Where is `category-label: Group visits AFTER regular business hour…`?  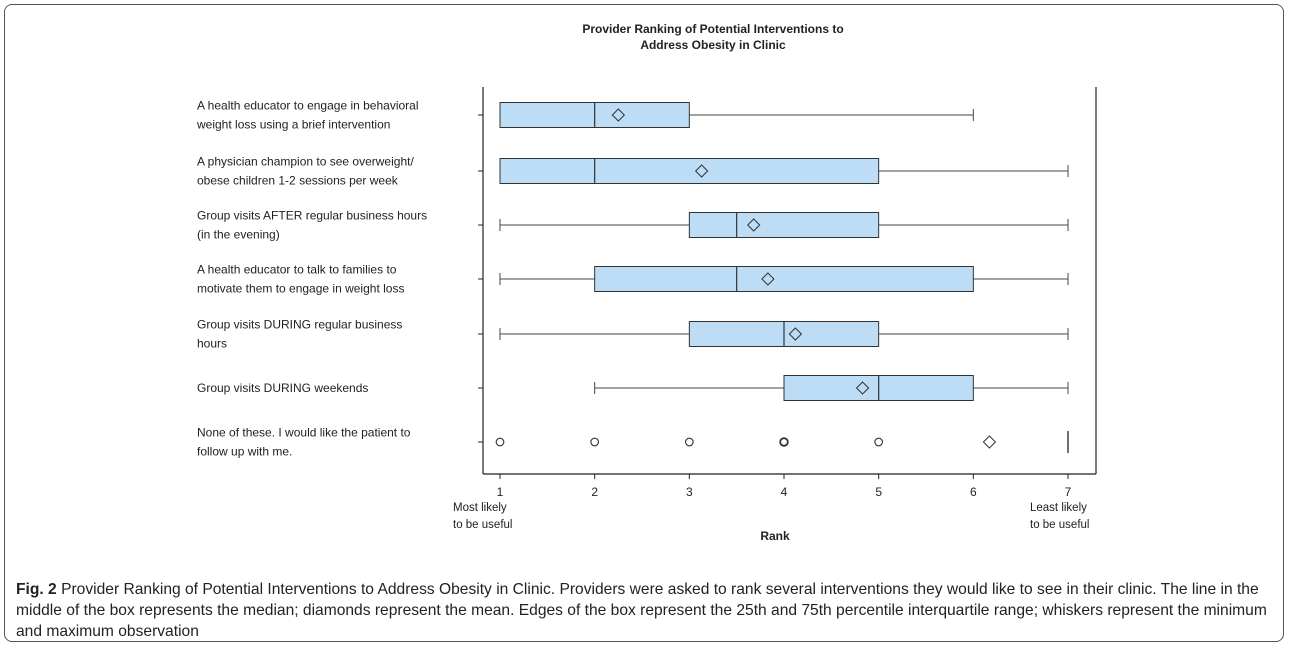 category-label: Group visits AFTER regular business hour… is located at coordinates (312, 216).